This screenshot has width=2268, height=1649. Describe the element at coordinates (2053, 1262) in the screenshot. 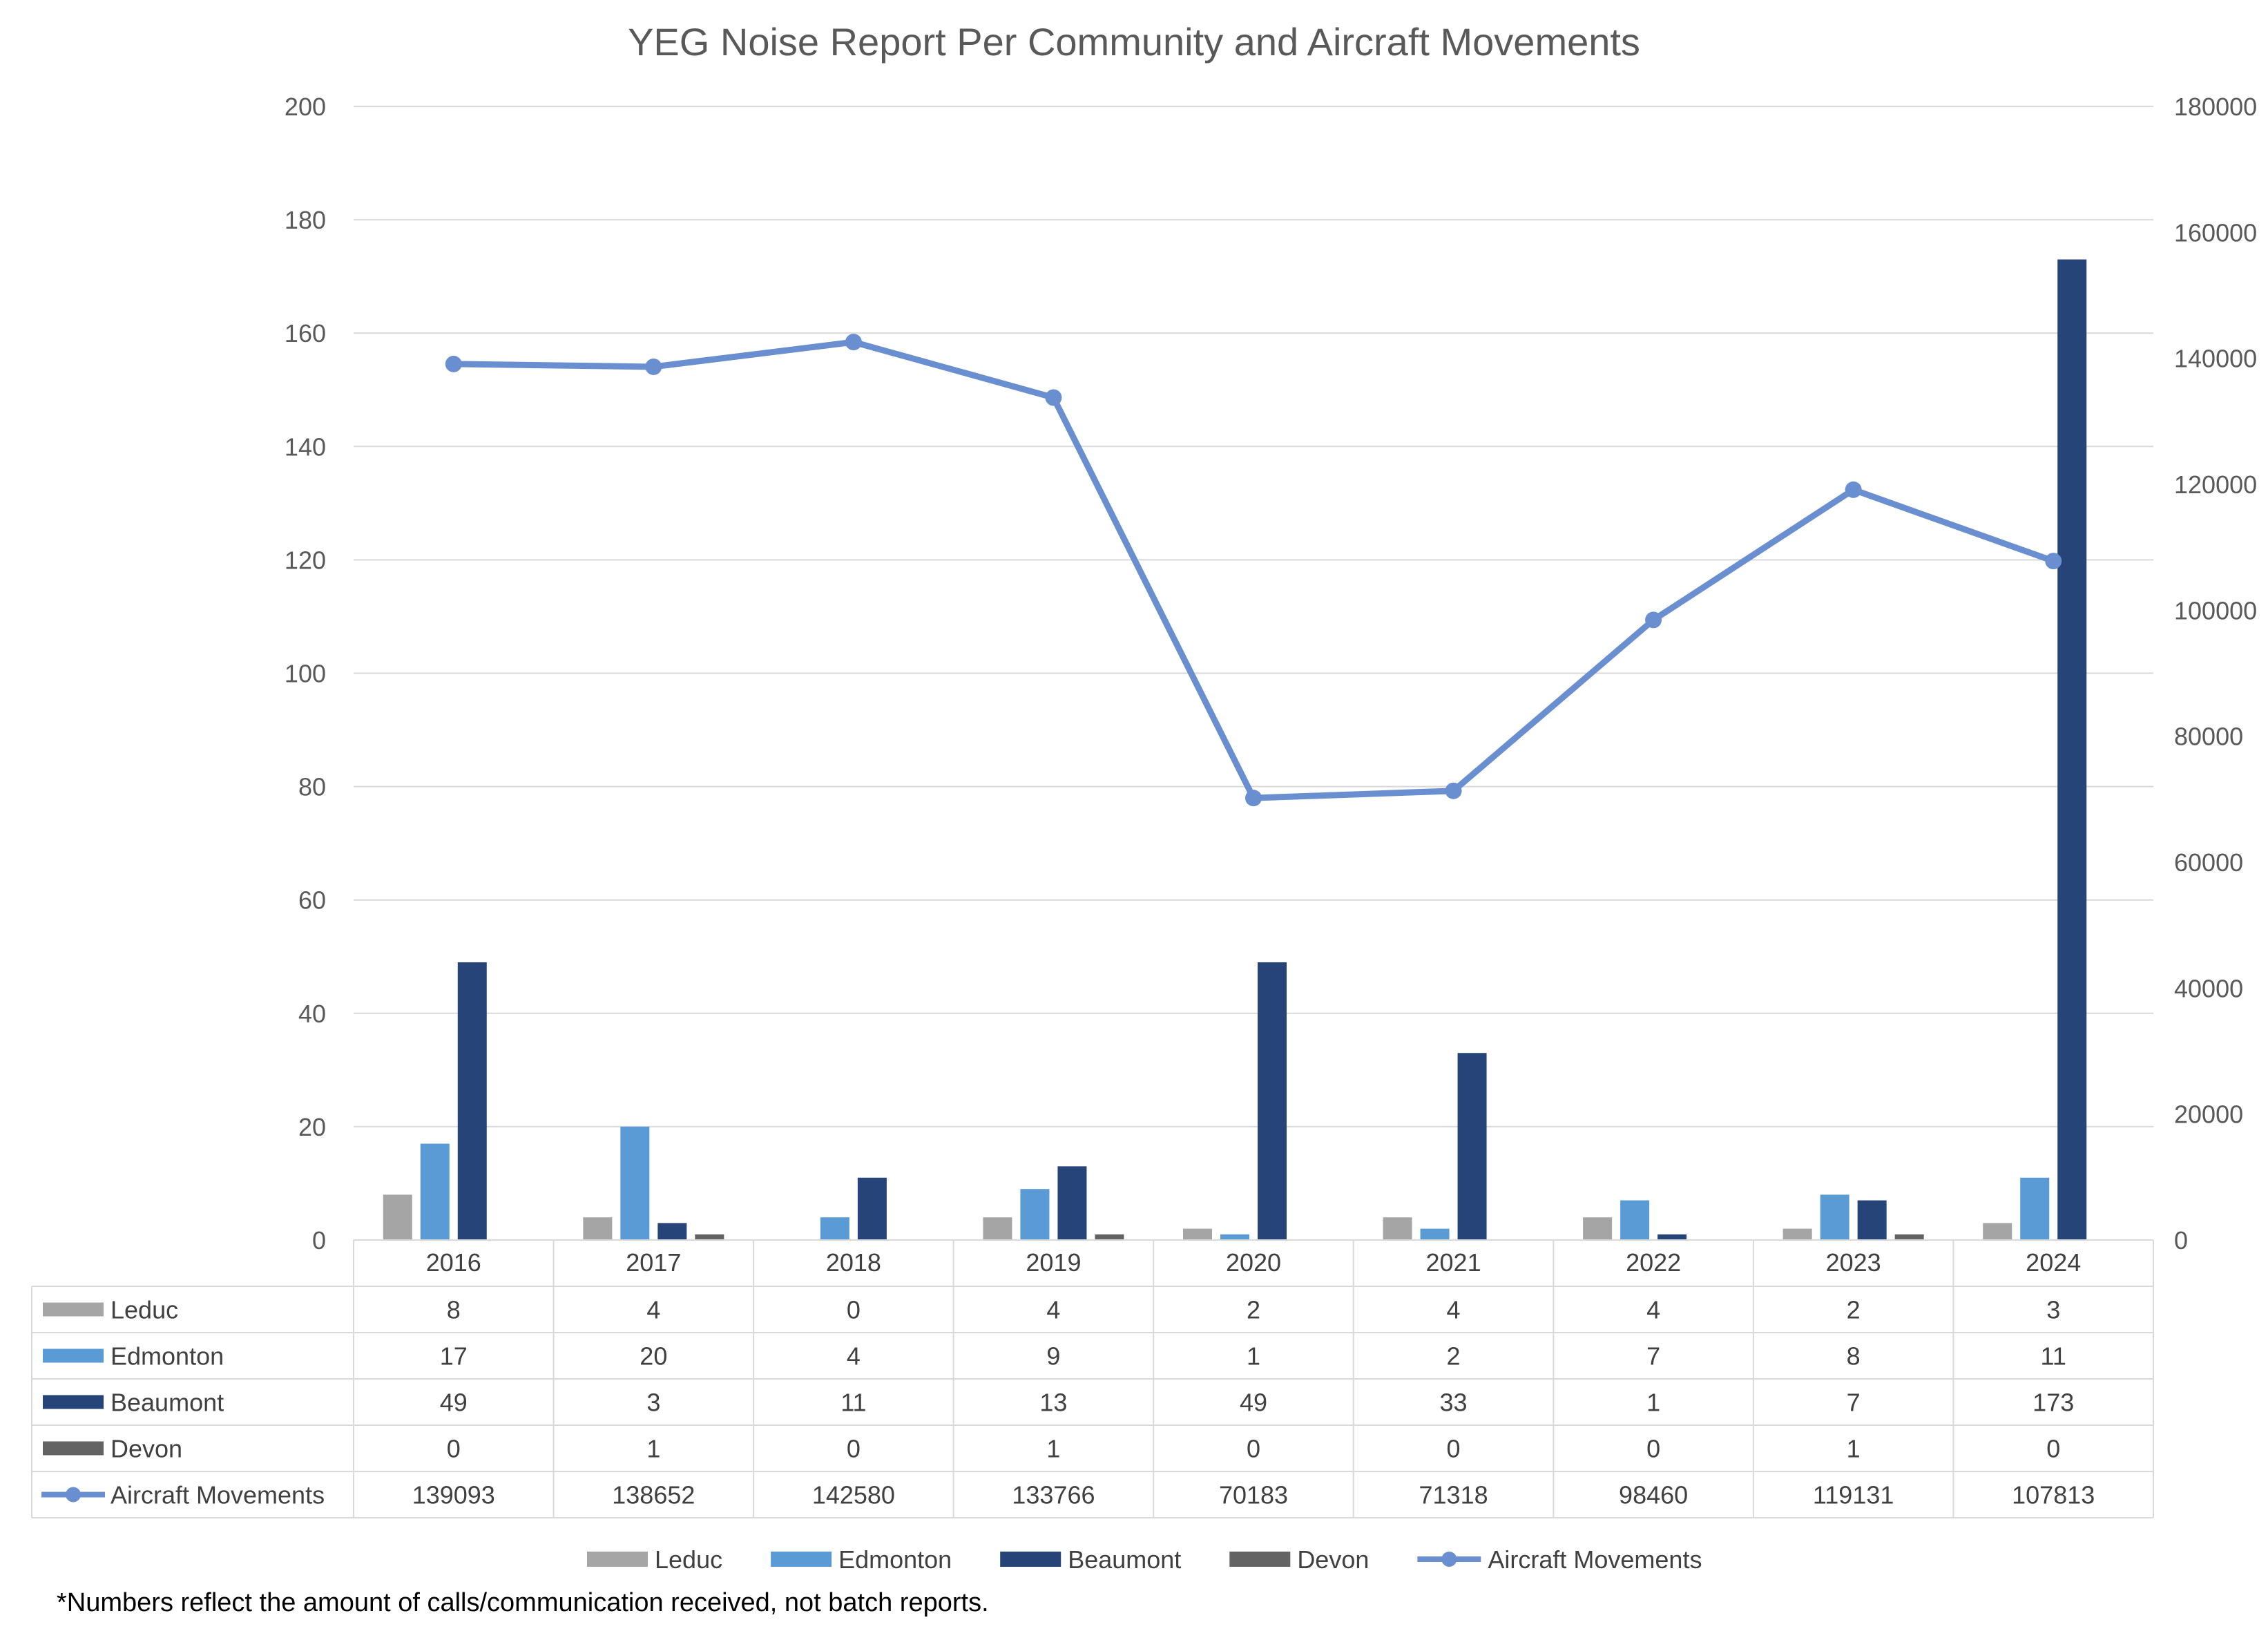

I see `x-tick-label: 2024` at that location.